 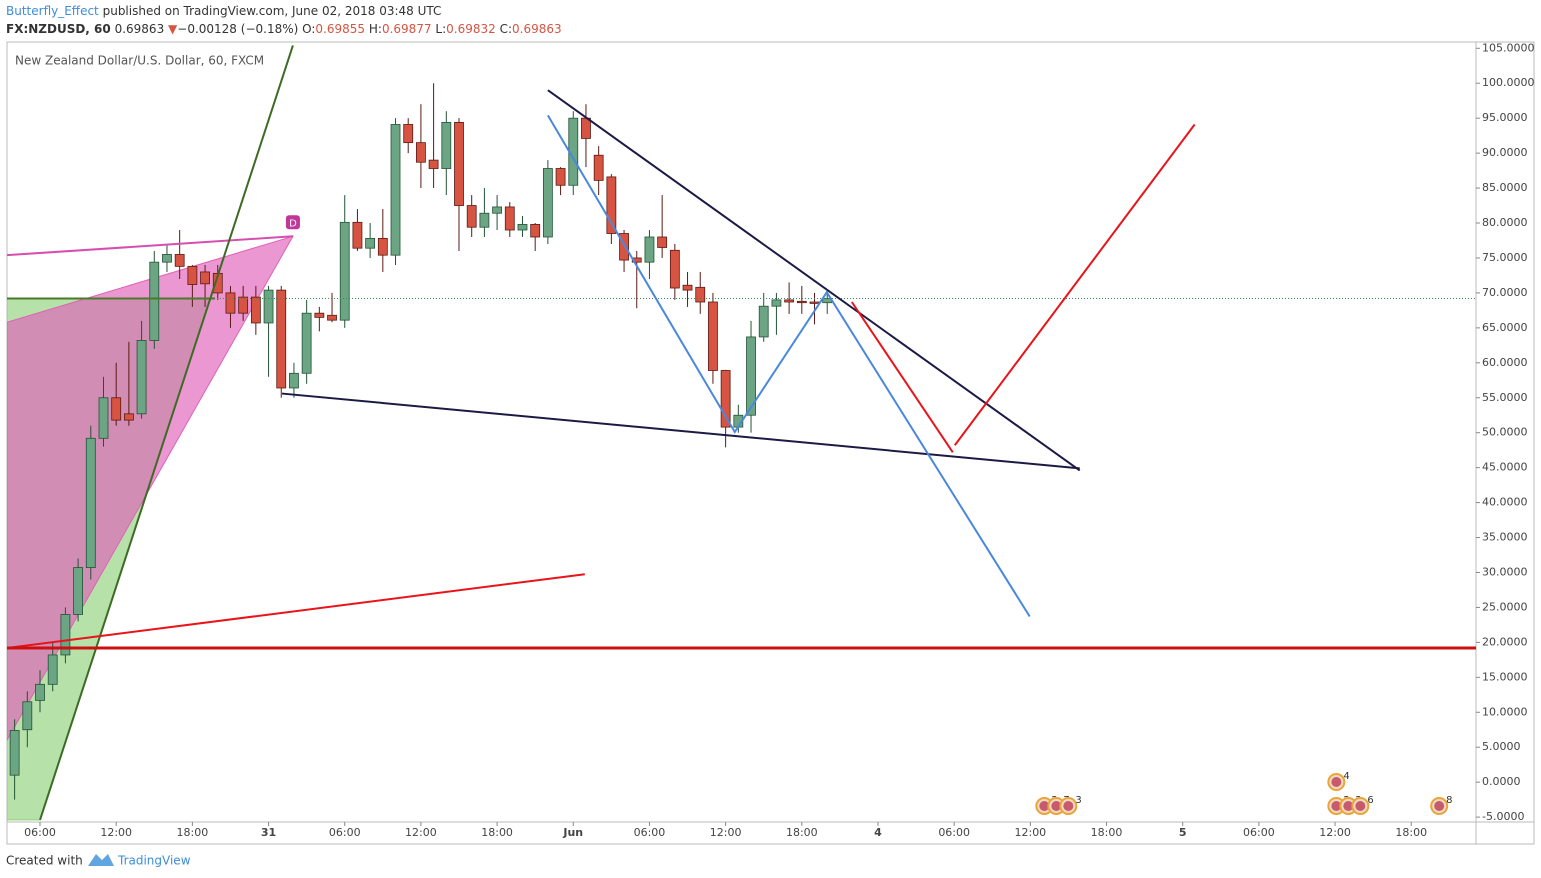 I want to click on o-label: O:, so click(x=309, y=29).